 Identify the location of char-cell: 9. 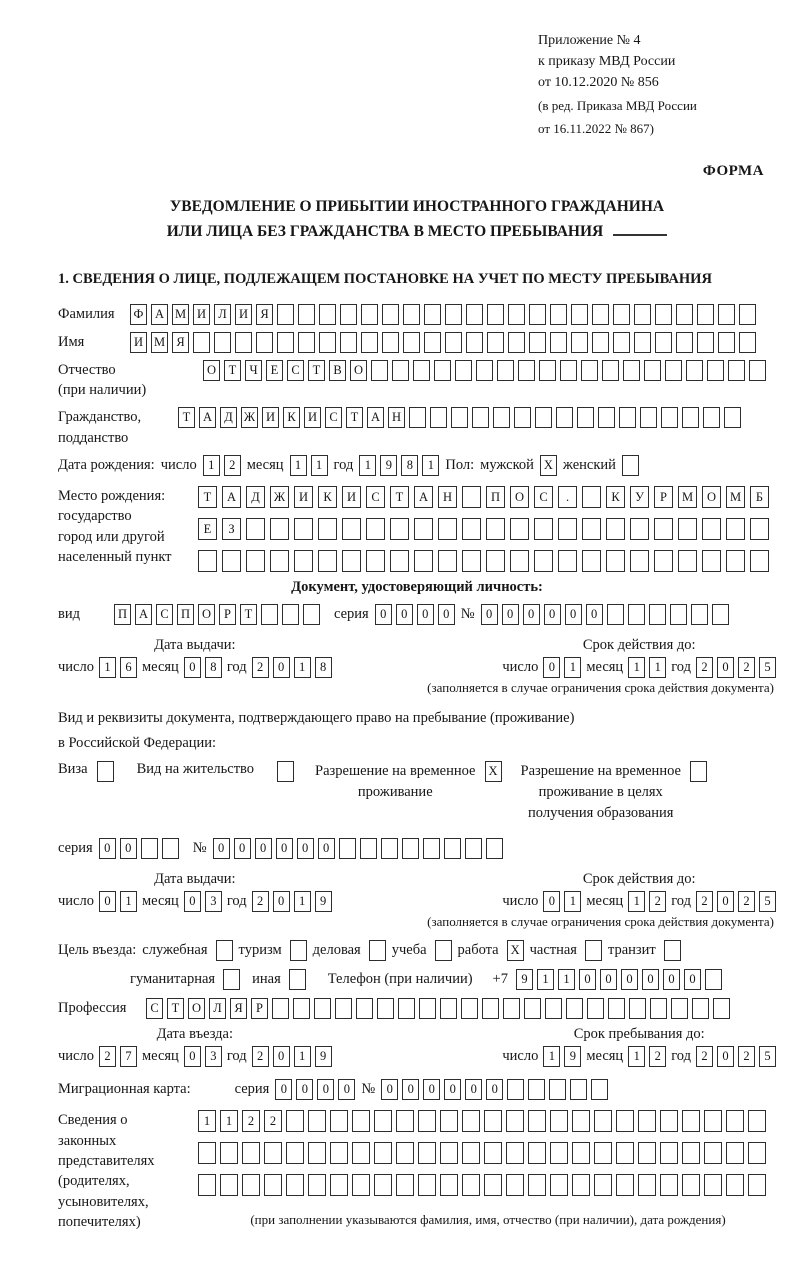
(524, 980).